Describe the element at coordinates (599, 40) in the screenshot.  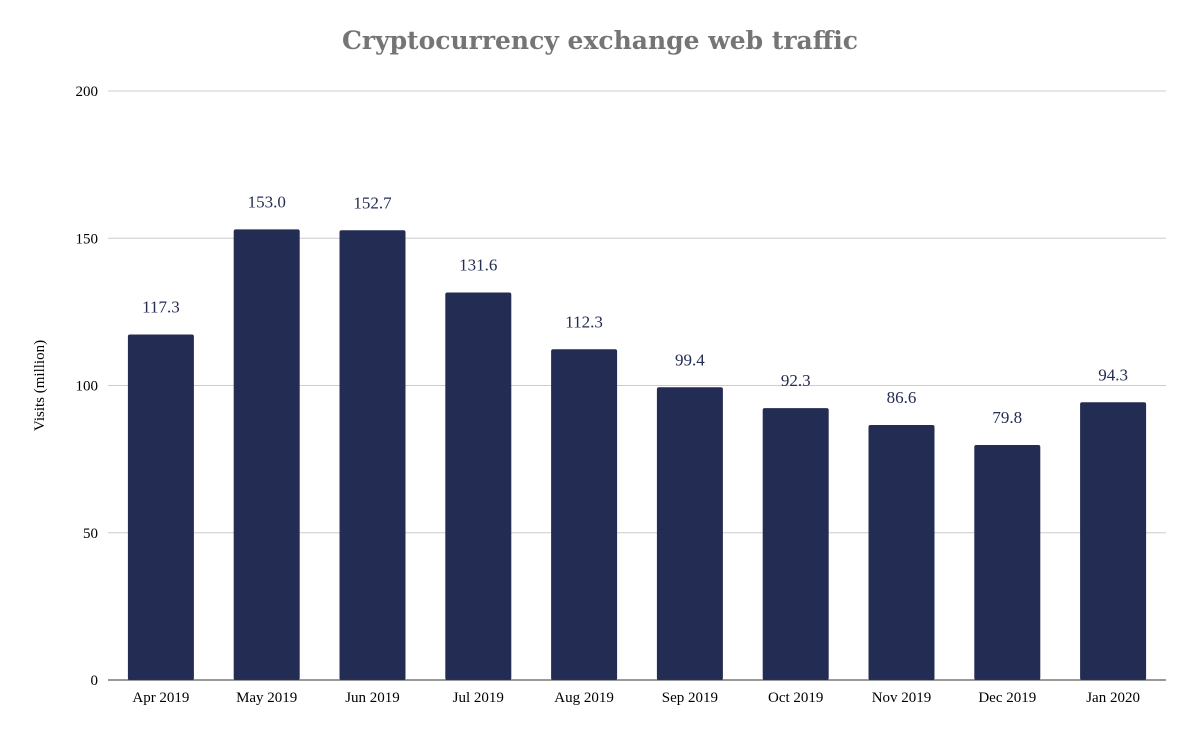
I see `chart-title: Cryptocurrency exchange web traffic` at that location.